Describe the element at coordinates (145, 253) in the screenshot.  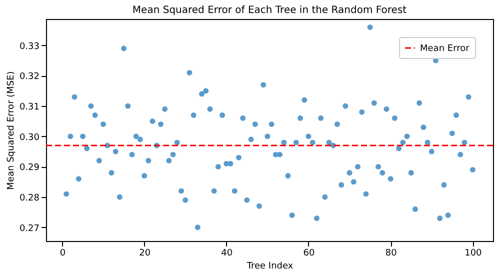
I see `x-tick-label: 20` at that location.